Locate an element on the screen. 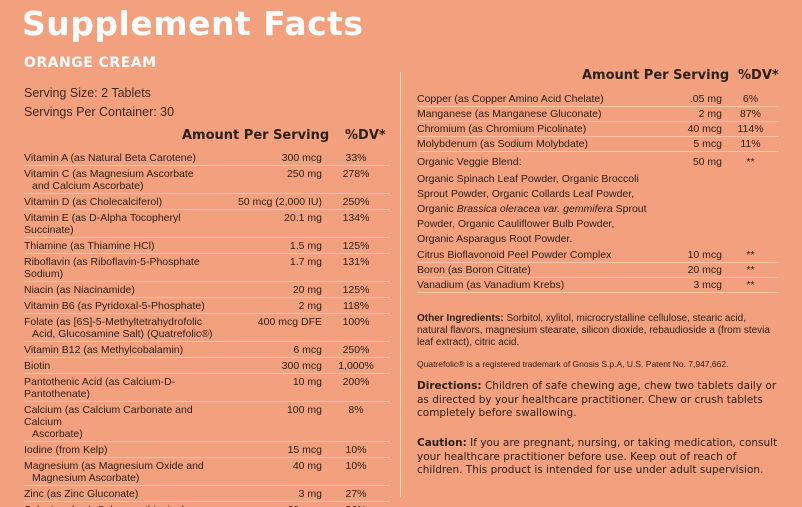 The width and height of the screenshot is (802, 507). nutrient-amount: 15 mcg is located at coordinates (304, 450).